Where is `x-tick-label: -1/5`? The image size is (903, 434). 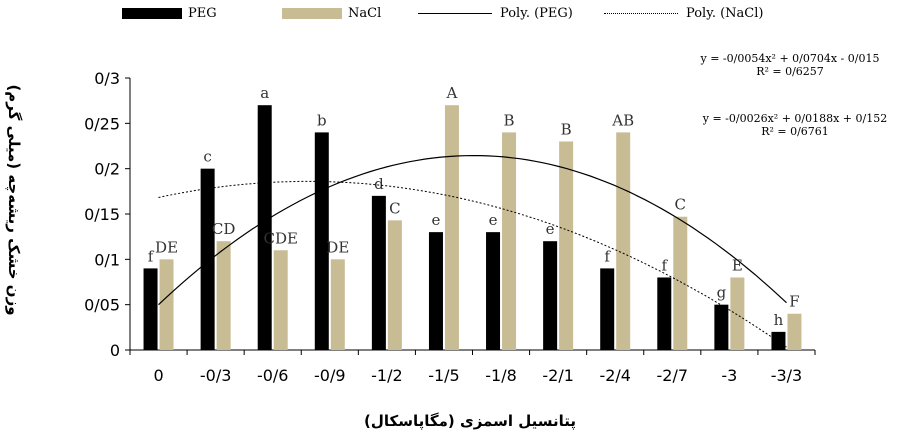
x-tick-label: -1/5 is located at coordinates (444, 375).